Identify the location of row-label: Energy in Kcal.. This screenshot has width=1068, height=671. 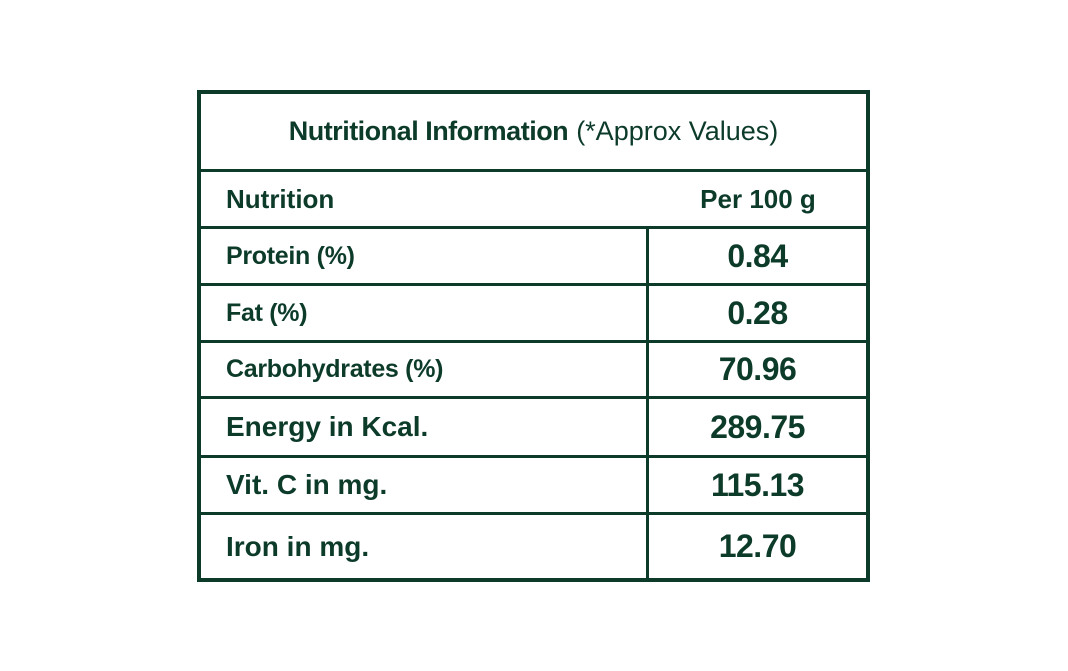
(327, 426).